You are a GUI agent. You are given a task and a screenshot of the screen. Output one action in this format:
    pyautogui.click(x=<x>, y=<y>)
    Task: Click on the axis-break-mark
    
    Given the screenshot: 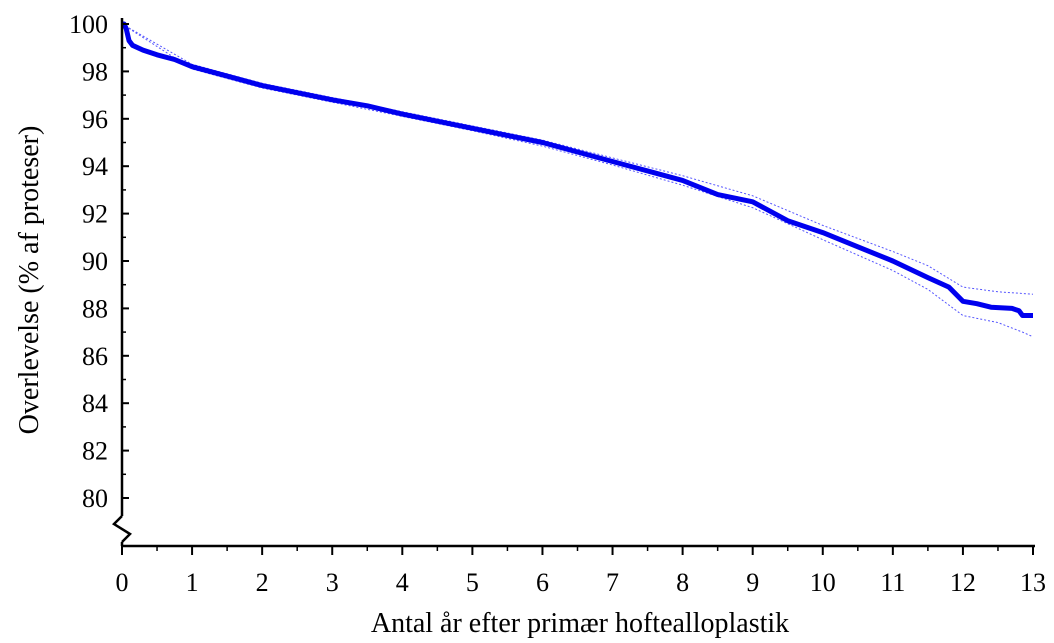 What is the action you would take?
    pyautogui.click(x=122, y=529)
    